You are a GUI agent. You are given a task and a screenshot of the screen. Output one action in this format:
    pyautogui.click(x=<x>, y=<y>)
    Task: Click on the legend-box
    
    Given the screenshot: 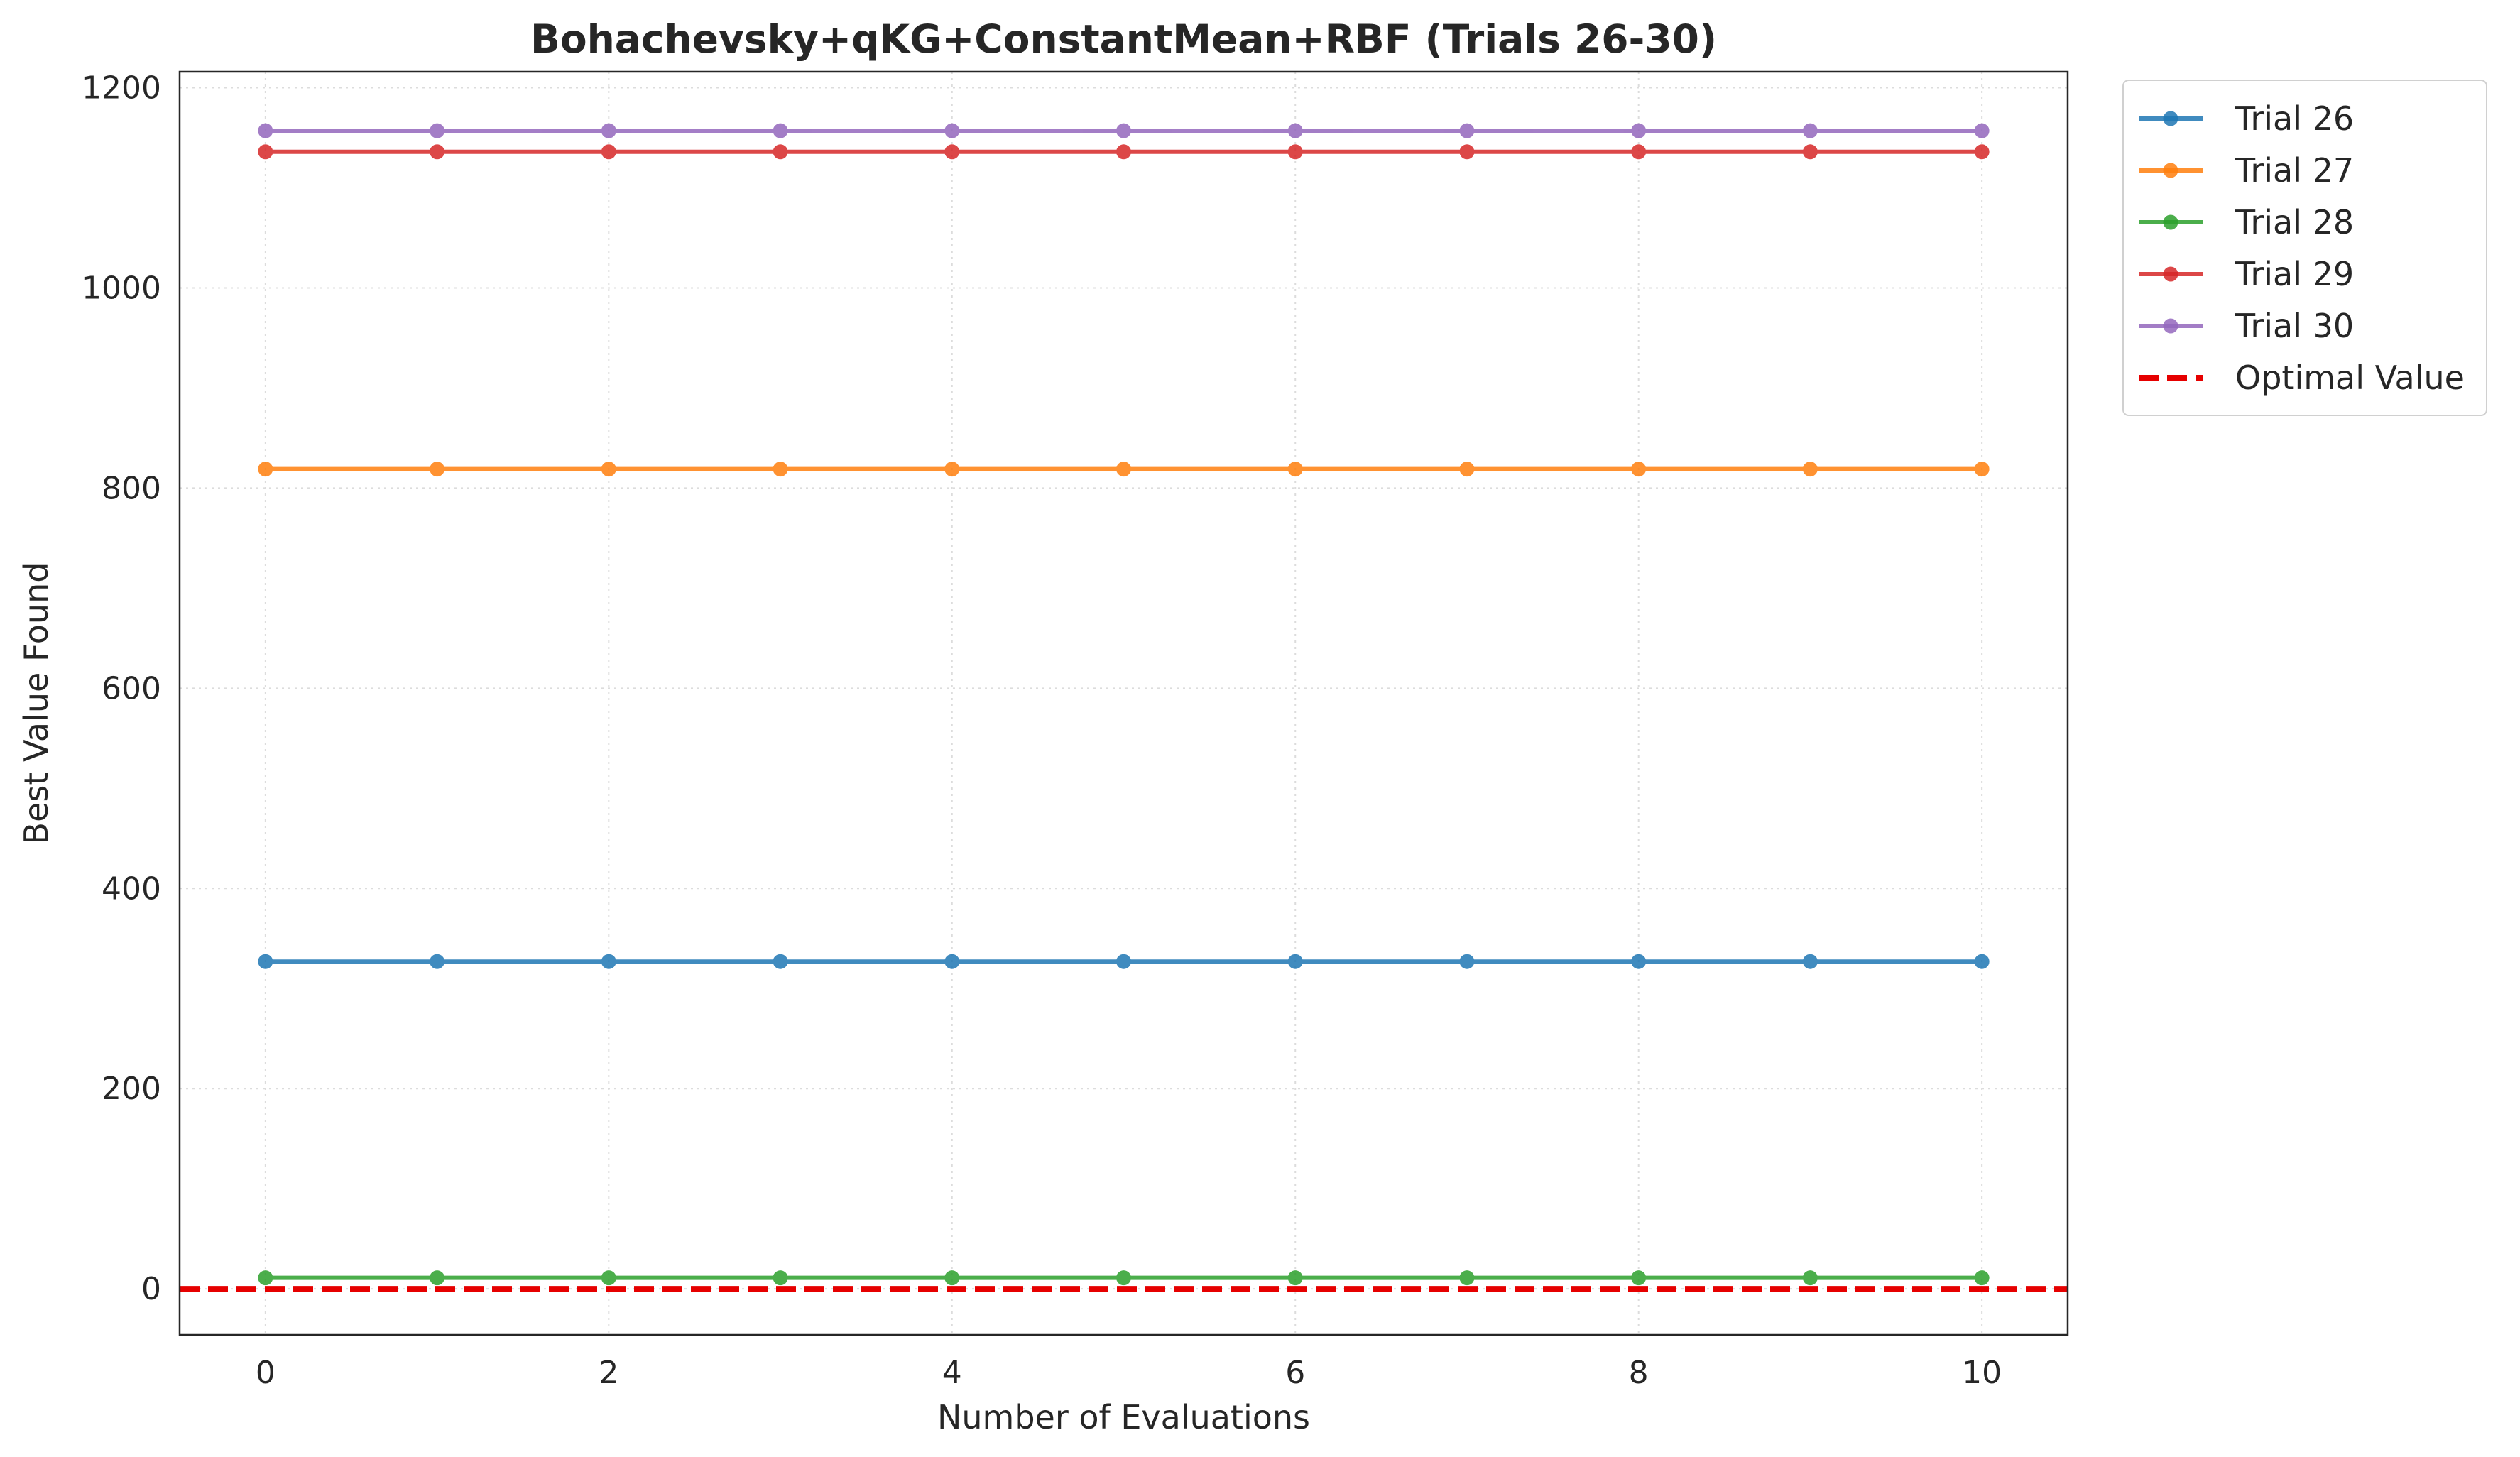 What is the action you would take?
    pyautogui.click(x=2304, y=248)
    